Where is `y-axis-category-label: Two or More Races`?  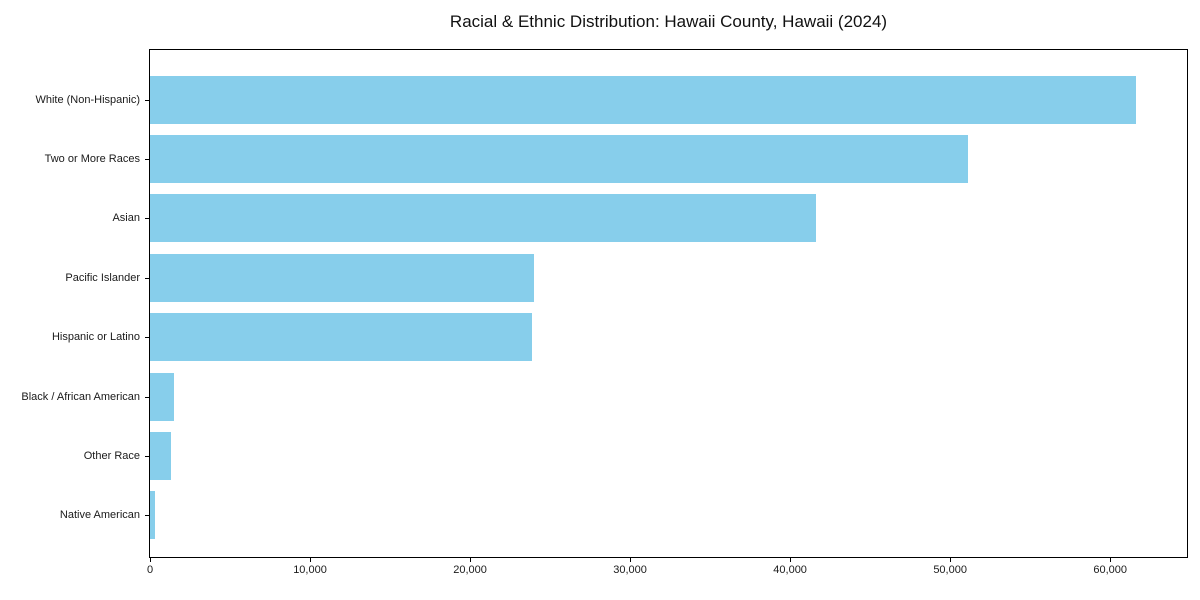
y-axis-category-label: Two or More Races is located at coordinates (92, 159).